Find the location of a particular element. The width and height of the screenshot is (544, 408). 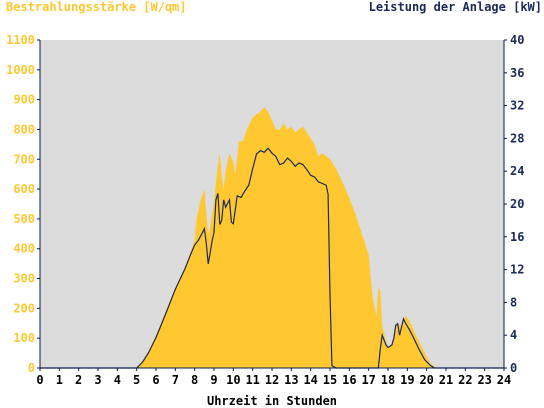

x-tick-label: 17 is located at coordinates (368, 380).